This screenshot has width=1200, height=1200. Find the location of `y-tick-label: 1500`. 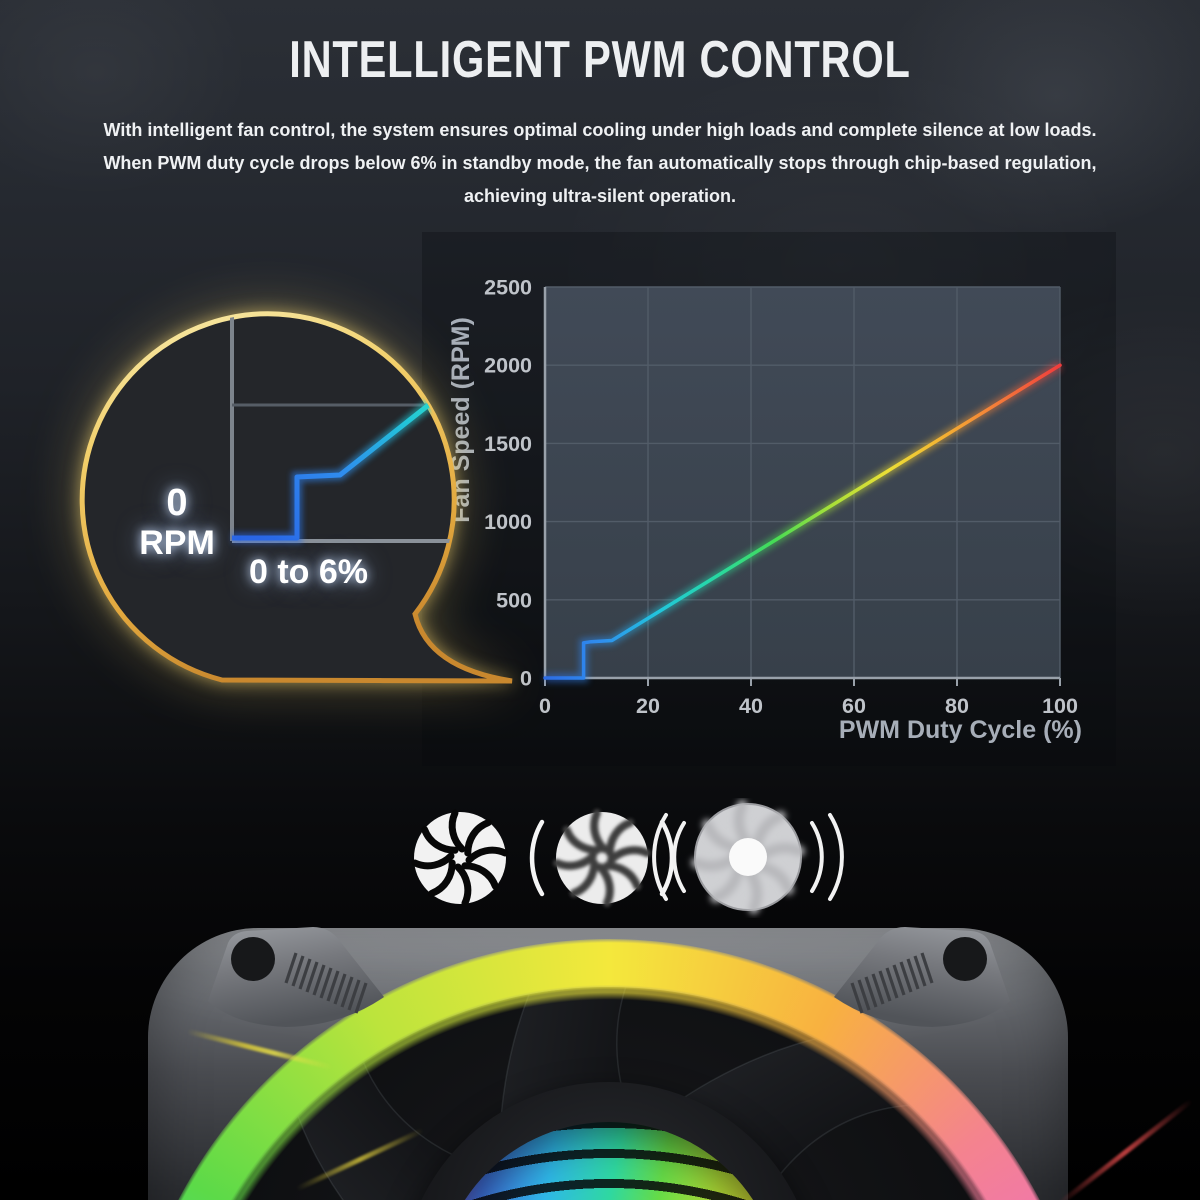

y-tick-label: 1500 is located at coordinates (508, 444).